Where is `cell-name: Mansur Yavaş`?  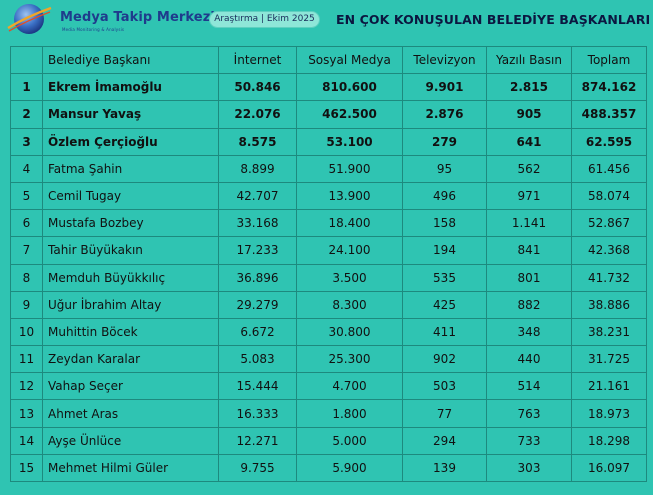 cell-name: Mansur Yavaş is located at coordinates (130, 114).